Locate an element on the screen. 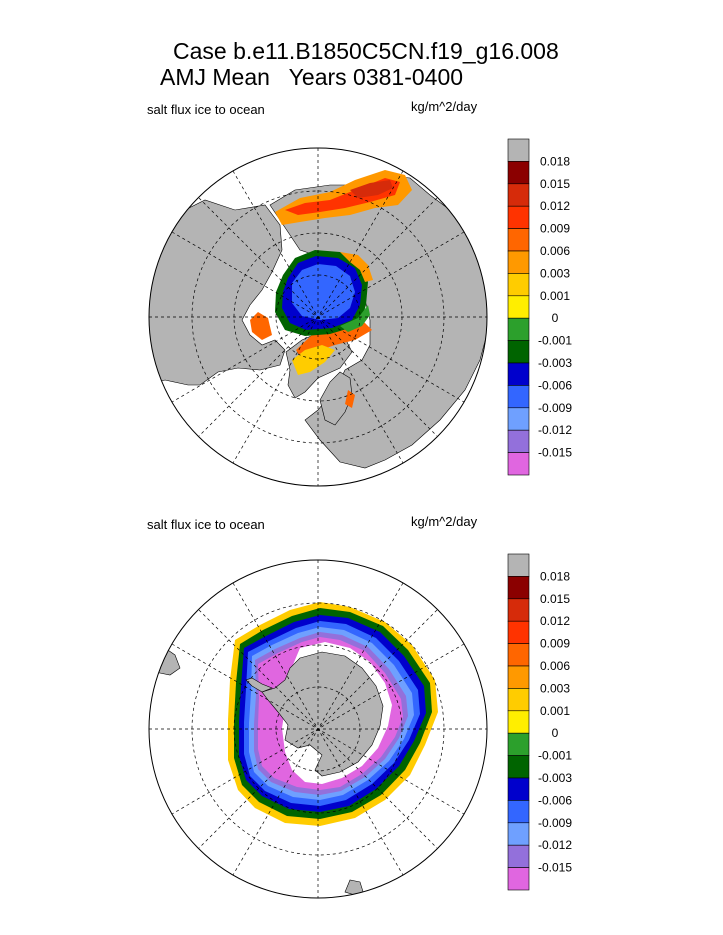  north-flux-hudson is located at coordinates (261, 326).